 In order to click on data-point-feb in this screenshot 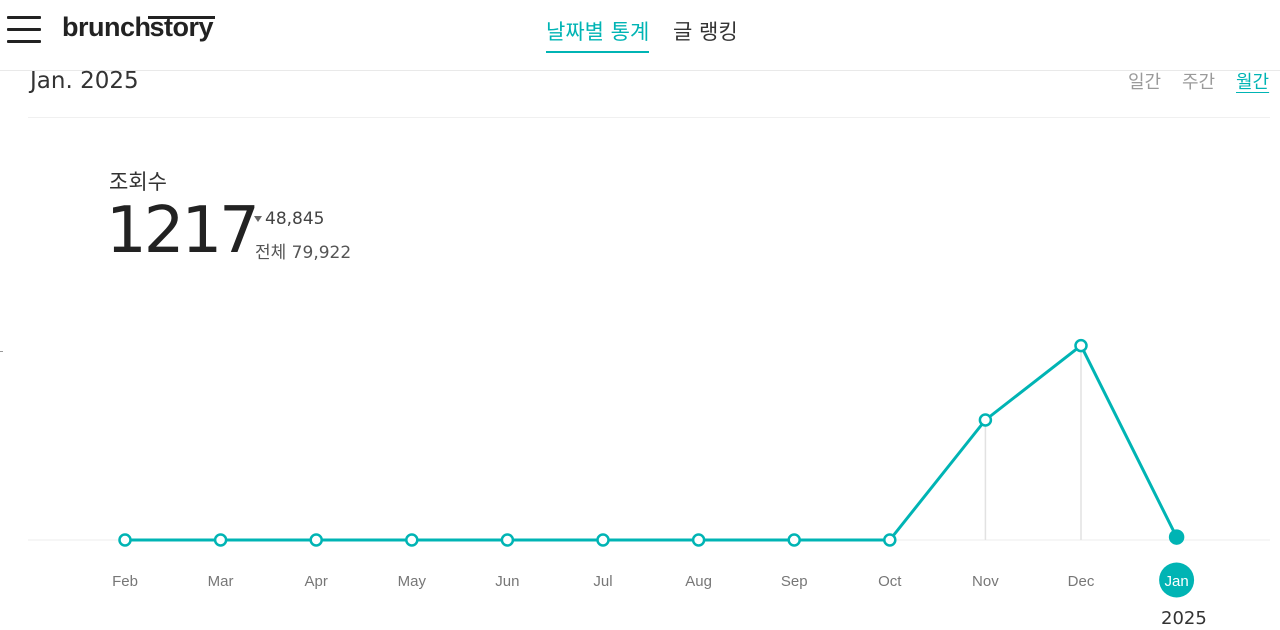, I will do `click(125, 540)`.